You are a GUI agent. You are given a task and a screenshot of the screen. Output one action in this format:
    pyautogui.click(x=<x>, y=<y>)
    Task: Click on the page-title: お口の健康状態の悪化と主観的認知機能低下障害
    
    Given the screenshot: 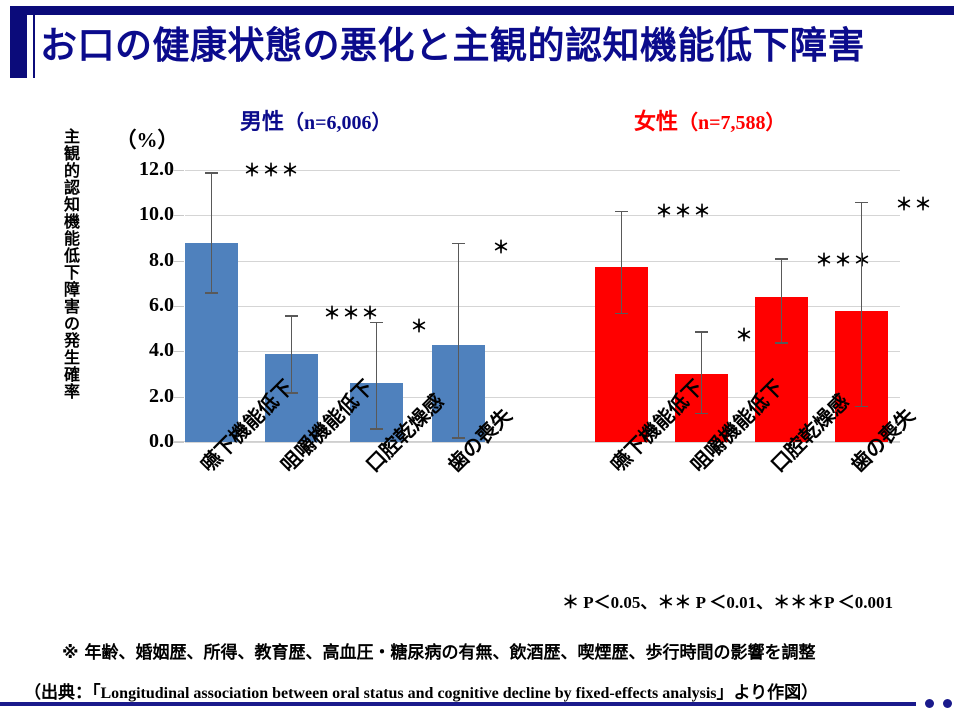 What is the action you would take?
    pyautogui.click(x=452, y=45)
    